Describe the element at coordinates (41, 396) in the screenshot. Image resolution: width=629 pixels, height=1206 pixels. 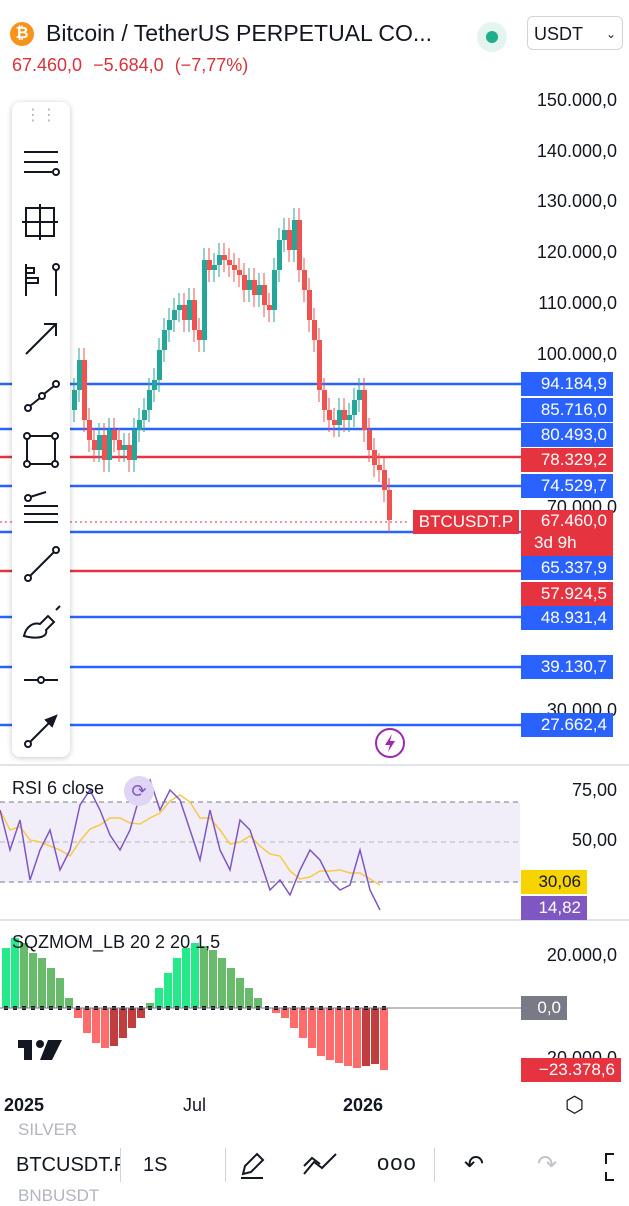
I see `trend-line-icon` at that location.